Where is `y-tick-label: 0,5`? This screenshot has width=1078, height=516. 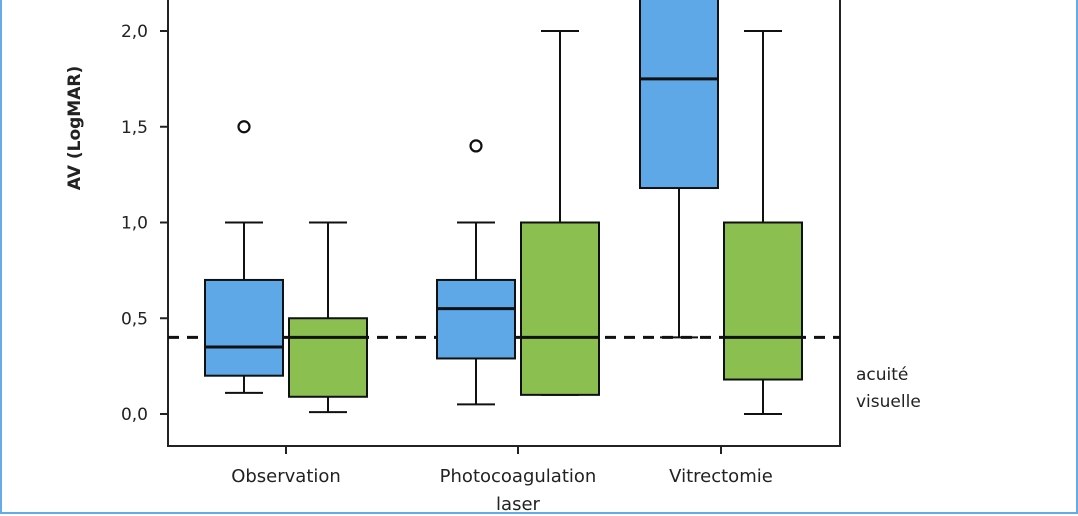 y-tick-label: 0,5 is located at coordinates (134, 319).